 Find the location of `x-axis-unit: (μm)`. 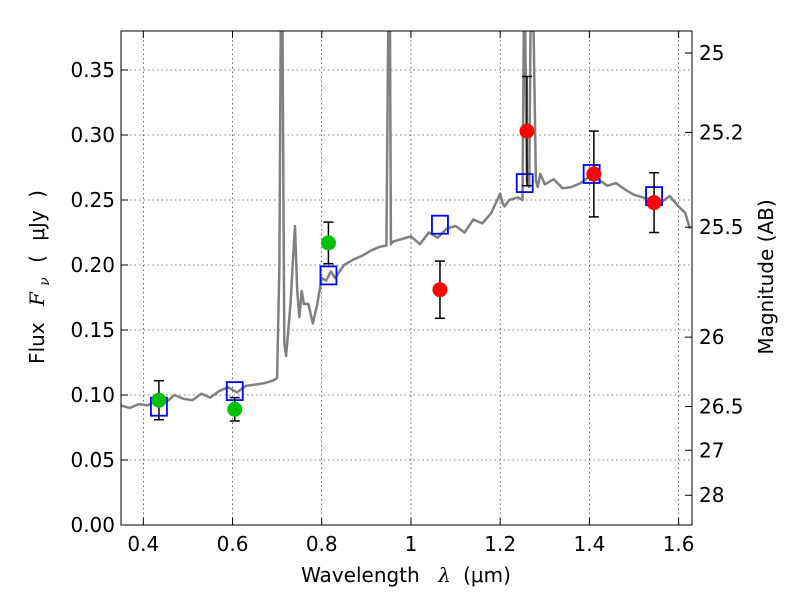

x-axis-unit: (μm) is located at coordinates (487, 575).